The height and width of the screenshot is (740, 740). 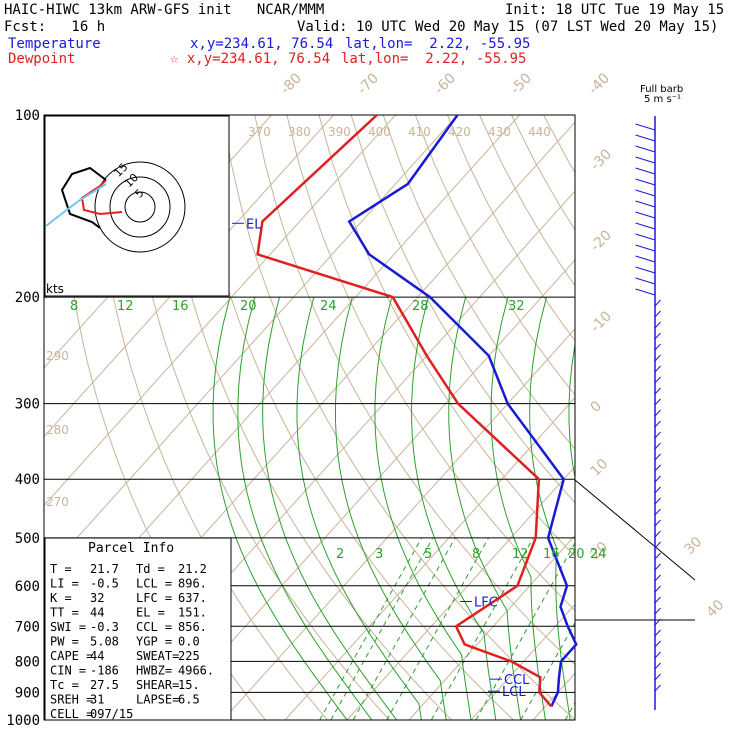 What do you see at coordinates (157, 685) in the screenshot?
I see `parcel-info-cell: SHEAR=` at bounding box center [157, 685].